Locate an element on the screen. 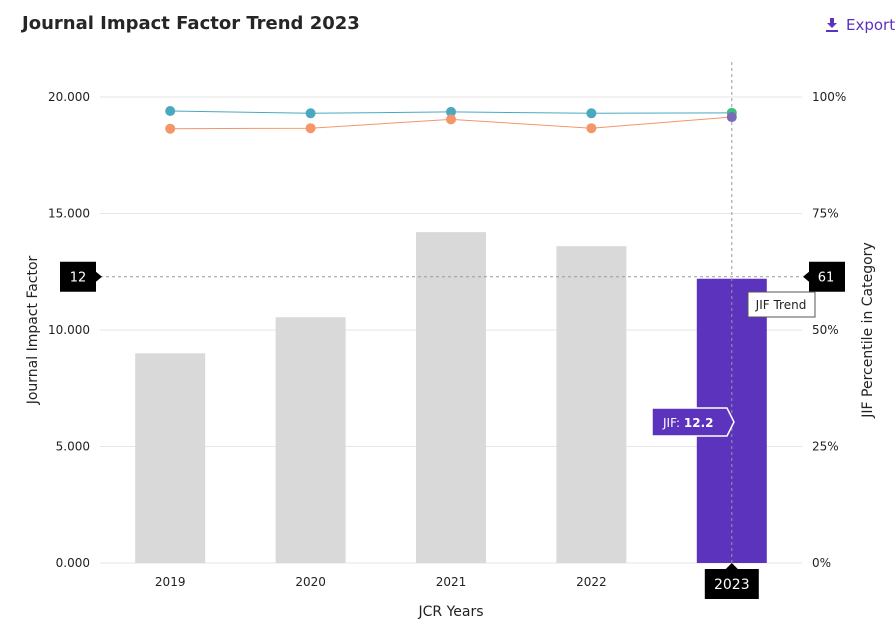  jif-tooltip-label: JIF: is located at coordinates (673, 423).